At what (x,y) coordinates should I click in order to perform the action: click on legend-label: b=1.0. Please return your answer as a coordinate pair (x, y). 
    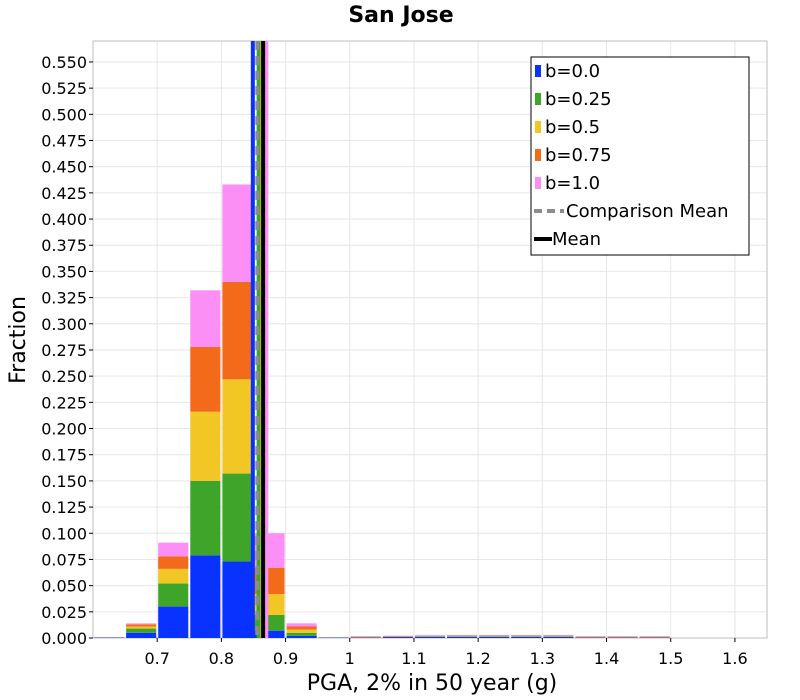
    Looking at the image, I should click on (572, 183).